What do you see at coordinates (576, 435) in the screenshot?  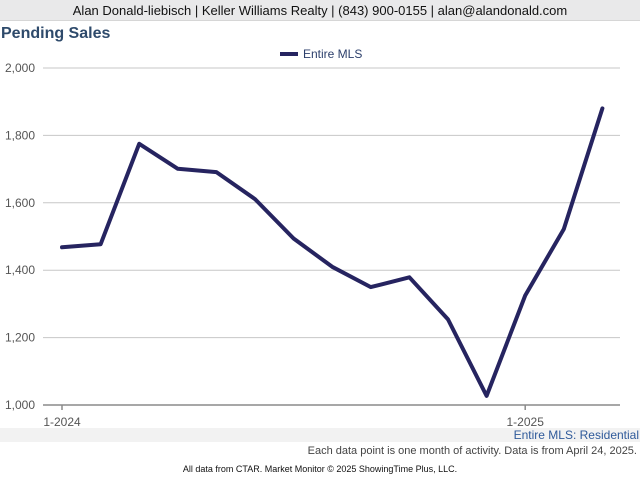 I see `series-caption: Entire MLS: Residential` at bounding box center [576, 435].